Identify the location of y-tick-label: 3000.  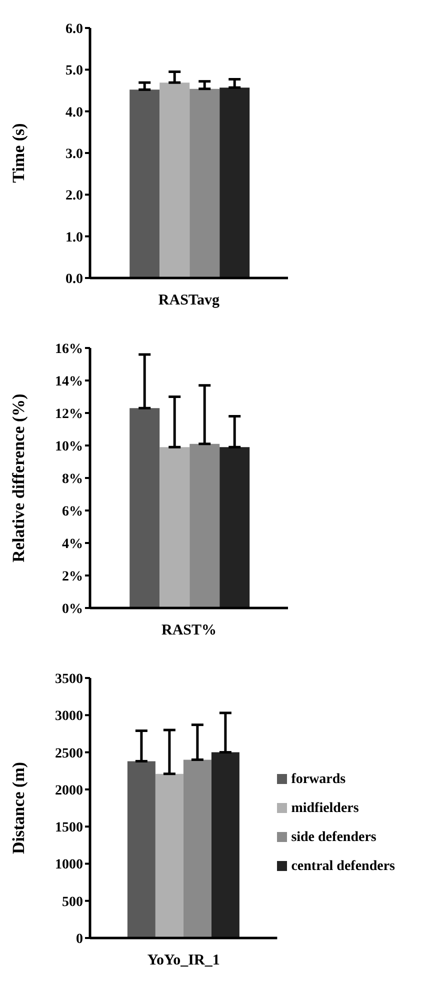
(69, 716).